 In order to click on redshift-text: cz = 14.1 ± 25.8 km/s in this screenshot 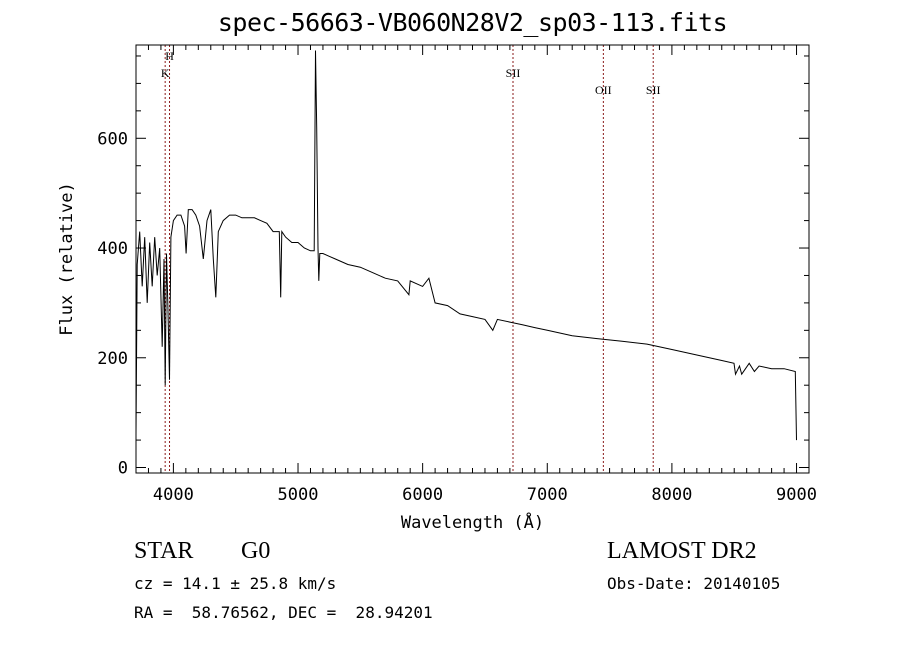, I will do `click(235, 583)`.